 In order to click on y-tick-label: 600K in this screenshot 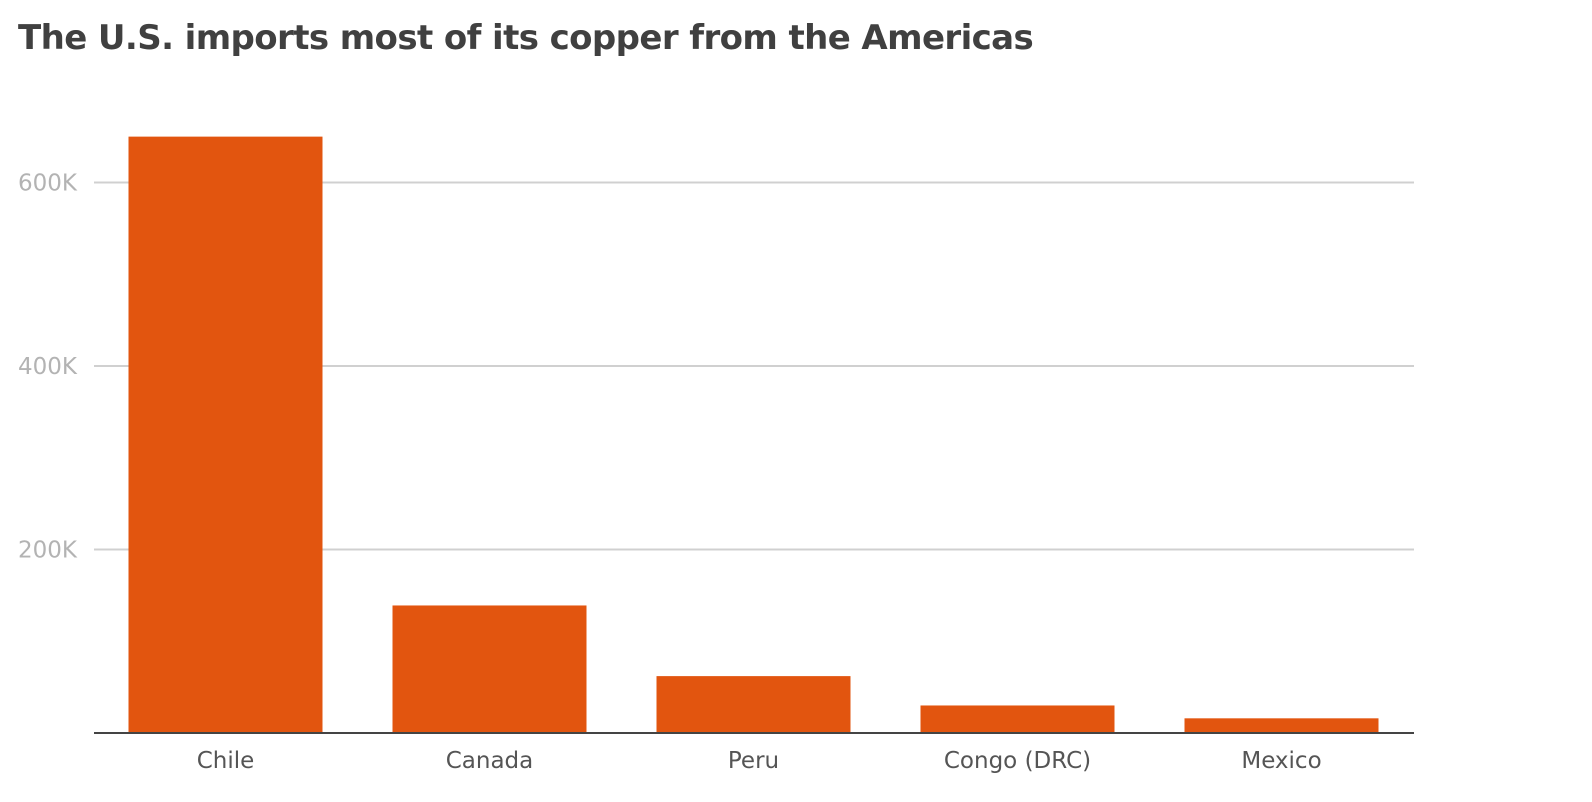, I will do `click(48, 184)`.